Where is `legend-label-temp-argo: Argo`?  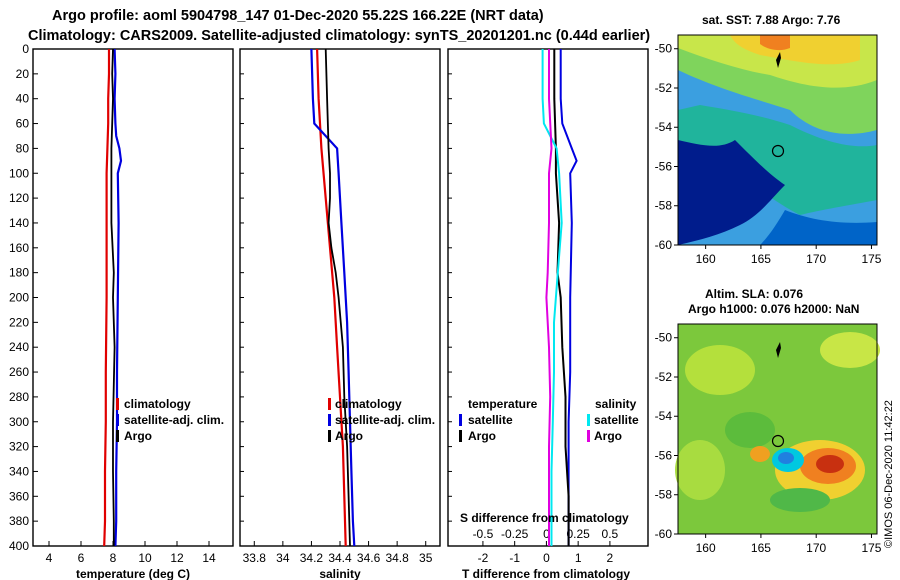 legend-label-temp-argo: Argo is located at coordinates (482, 436).